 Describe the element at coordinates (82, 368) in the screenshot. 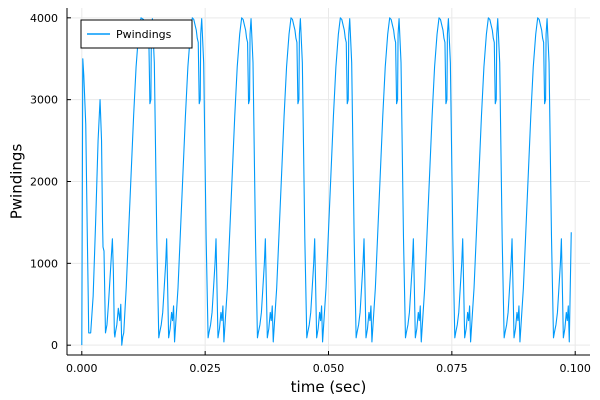

I see `x-tick-label-0: 0.000` at that location.